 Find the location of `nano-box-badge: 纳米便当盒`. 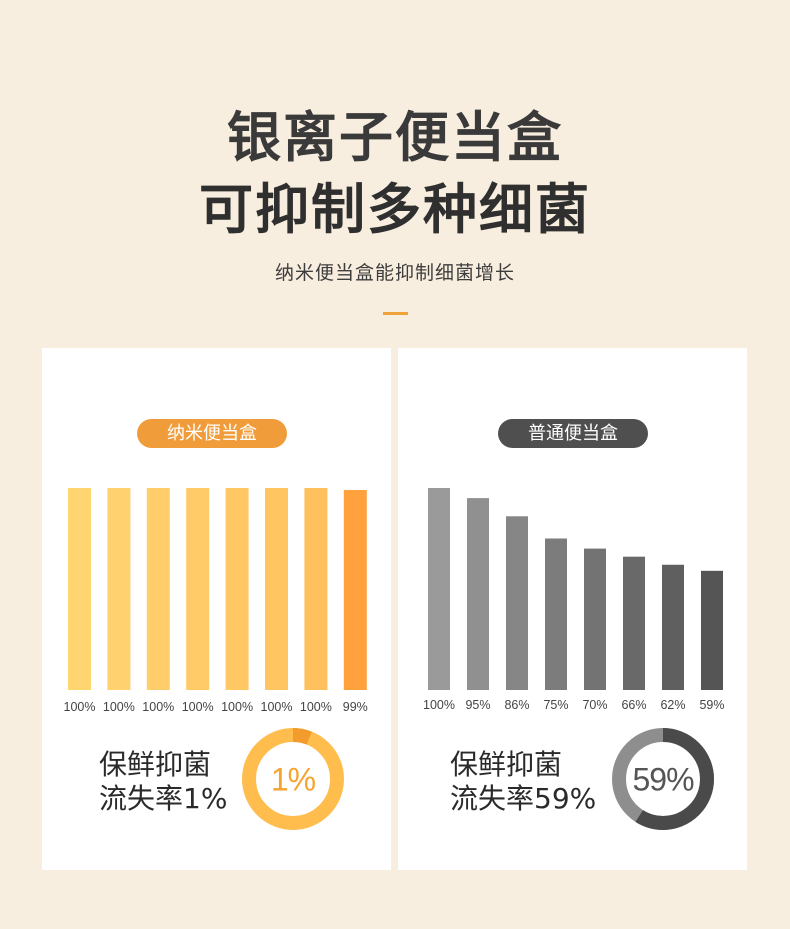

nano-box-badge: 纳米便当盒 is located at coordinates (212, 433).